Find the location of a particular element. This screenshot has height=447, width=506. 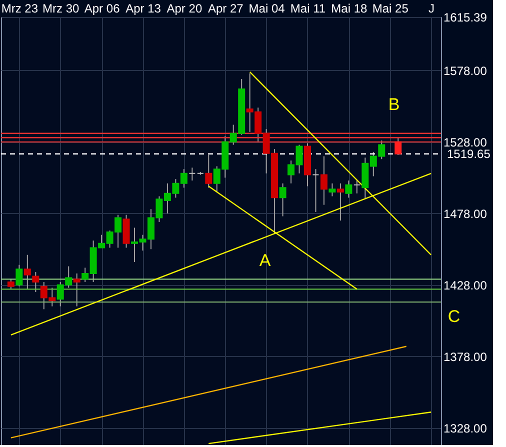

x-tick-label: Mrz 30 is located at coordinates (61, 9).